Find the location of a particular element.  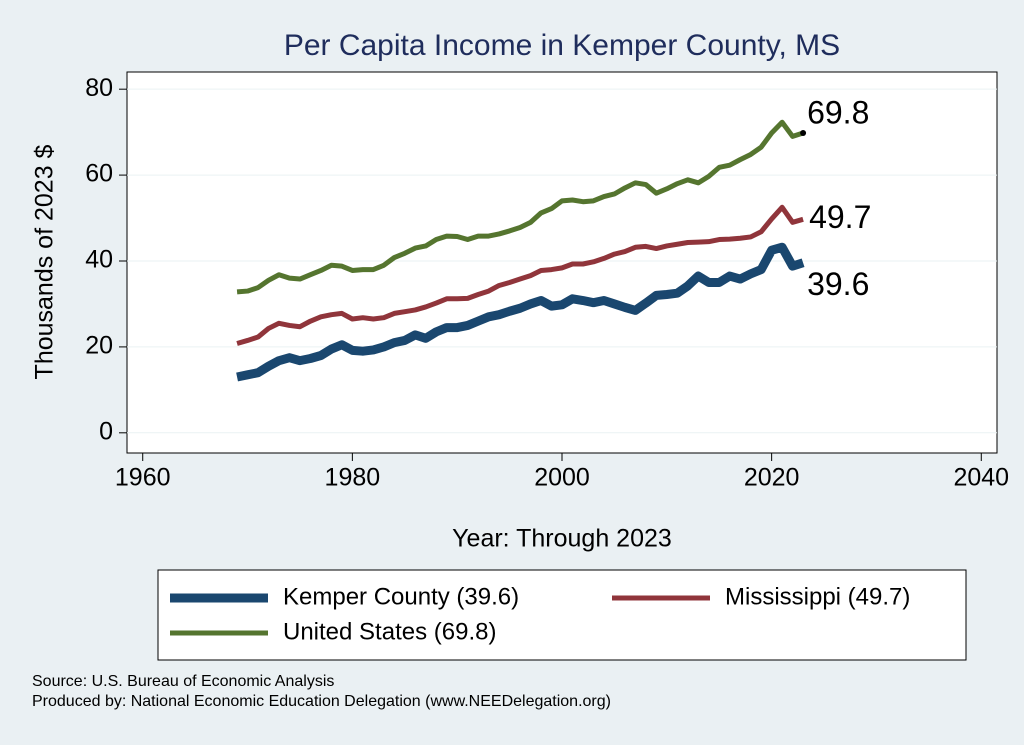

x-tick-label: 2040 is located at coordinates (981, 478).